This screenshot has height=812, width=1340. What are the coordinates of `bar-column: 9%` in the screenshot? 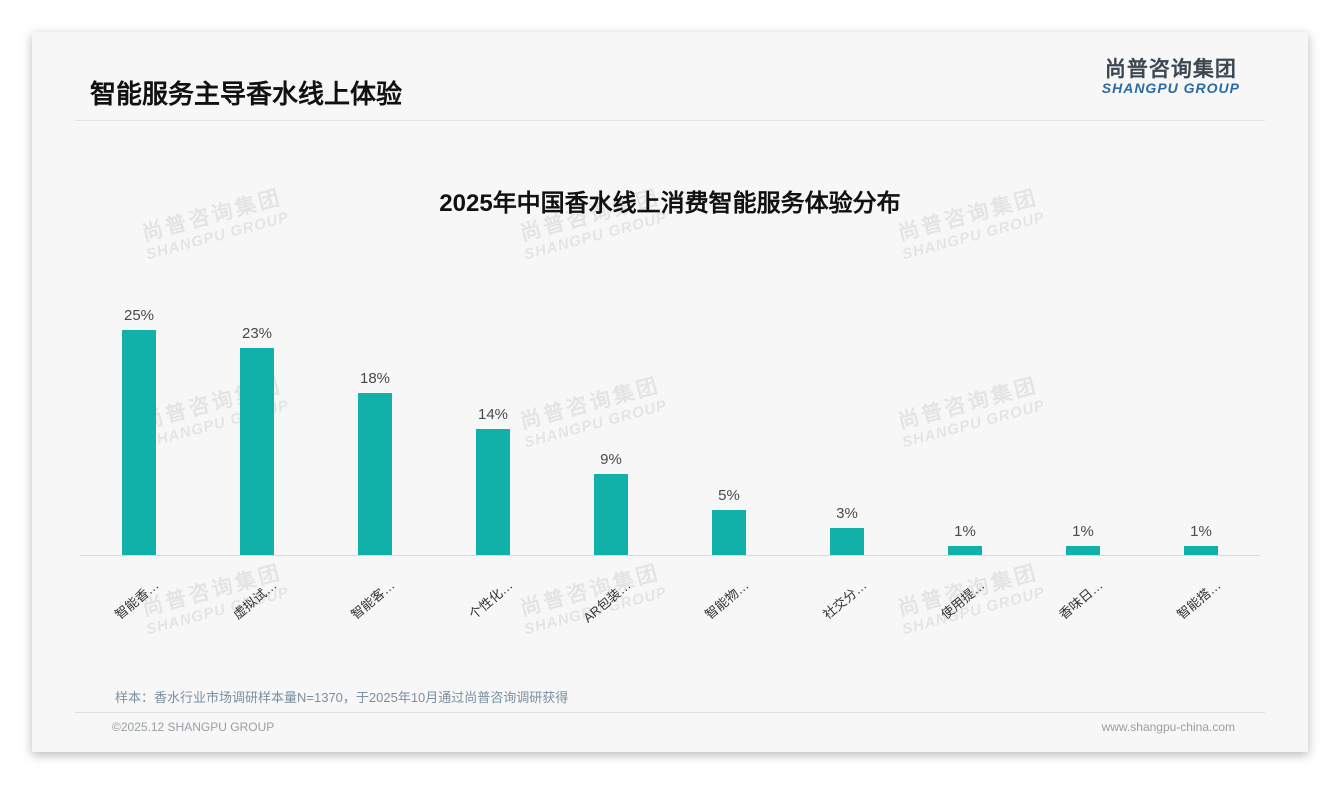 It's located at (611, 503).